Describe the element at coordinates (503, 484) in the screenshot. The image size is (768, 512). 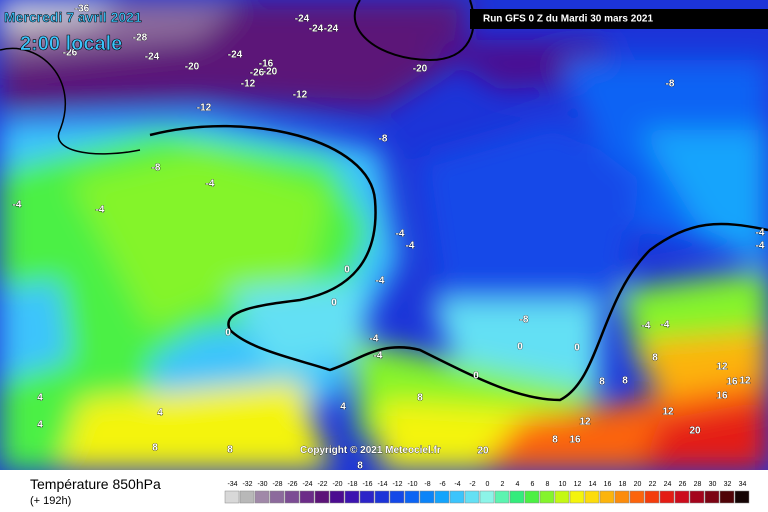
I see `scale-label: 2` at that location.